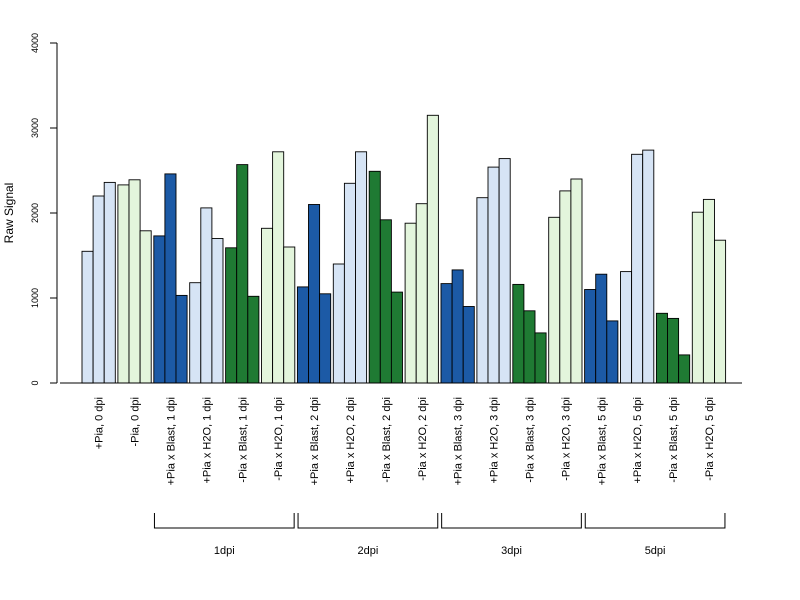 This screenshot has width=800, height=600. I want to click on x-tick-label: -Pia x H2O, 3 dpi, so click(566, 439).